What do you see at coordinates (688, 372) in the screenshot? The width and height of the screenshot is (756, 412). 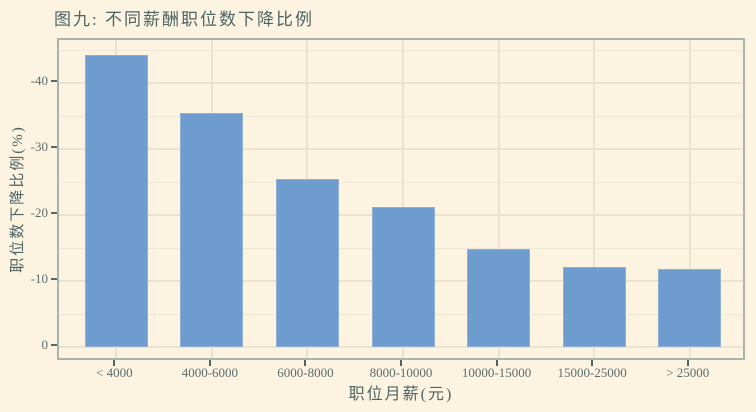 I see `x-tick-label: > 25000` at bounding box center [688, 372].